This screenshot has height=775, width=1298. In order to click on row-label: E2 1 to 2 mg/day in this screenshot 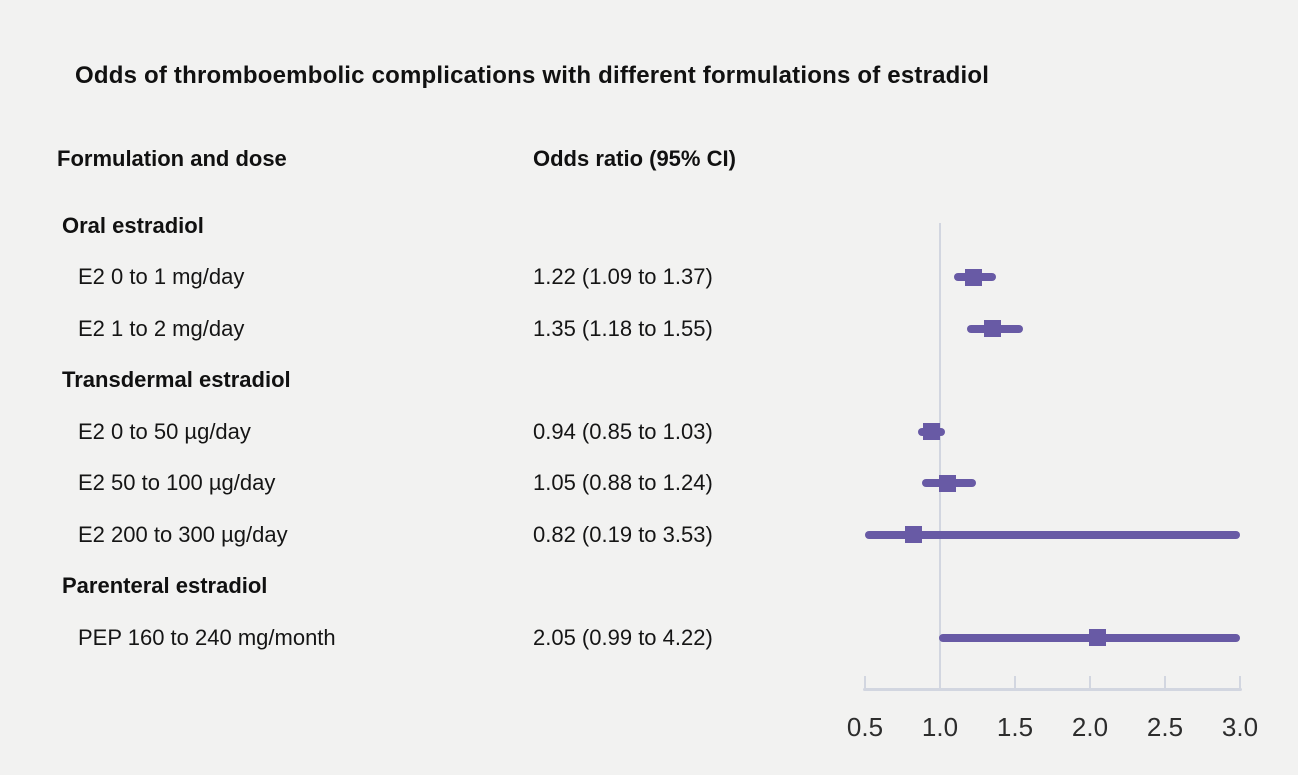, I will do `click(161, 328)`.